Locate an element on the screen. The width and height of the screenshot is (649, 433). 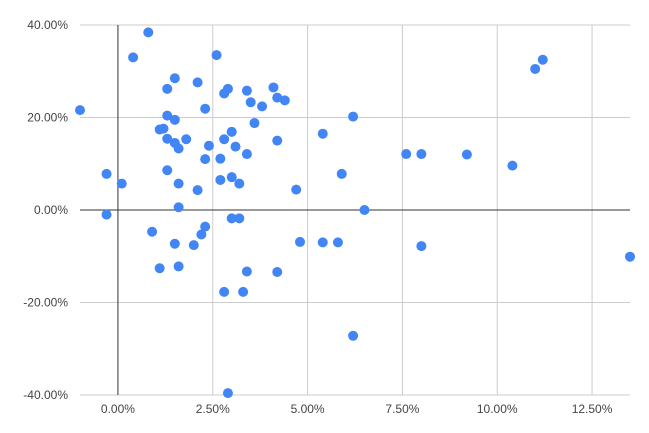
y-tick-label: 40.00% is located at coordinates (47, 25).